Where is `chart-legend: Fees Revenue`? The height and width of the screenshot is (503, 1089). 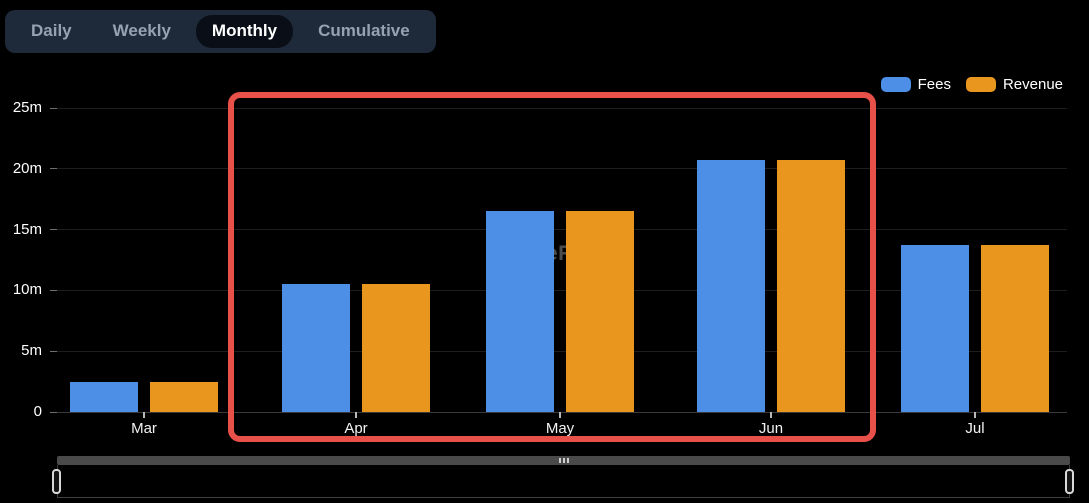 chart-legend: Fees Revenue is located at coordinates (971, 84).